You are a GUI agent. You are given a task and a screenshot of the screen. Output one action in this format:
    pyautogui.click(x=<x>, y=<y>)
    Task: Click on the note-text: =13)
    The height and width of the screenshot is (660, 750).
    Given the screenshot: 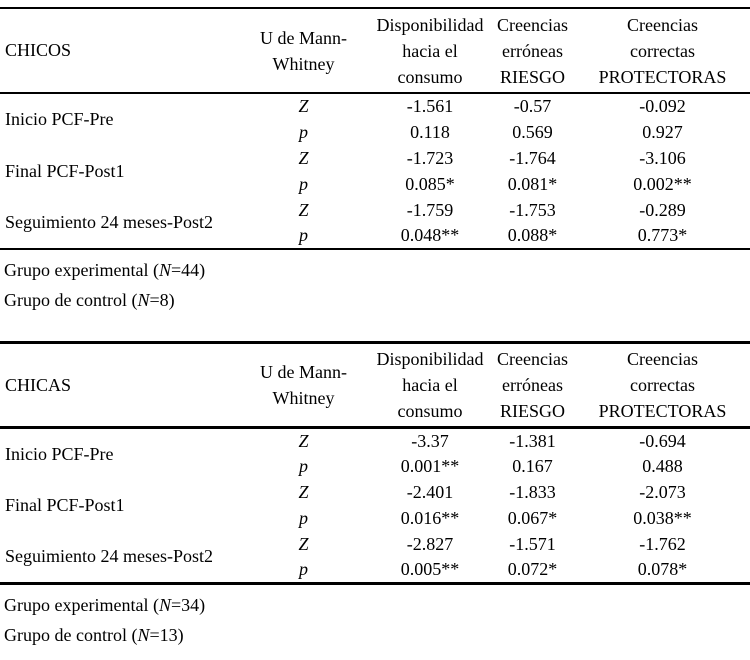 What is the action you would take?
    pyautogui.click(x=166, y=635)
    